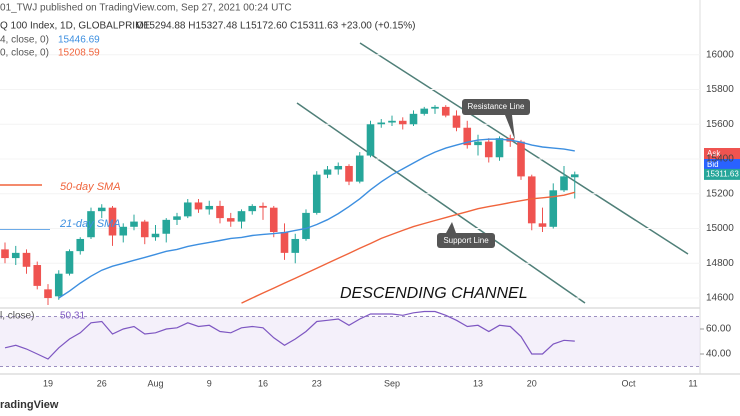 The image size is (740, 416). What do you see at coordinates (478, 383) in the screenshot?
I see `x-tick-label: 13` at bounding box center [478, 383].